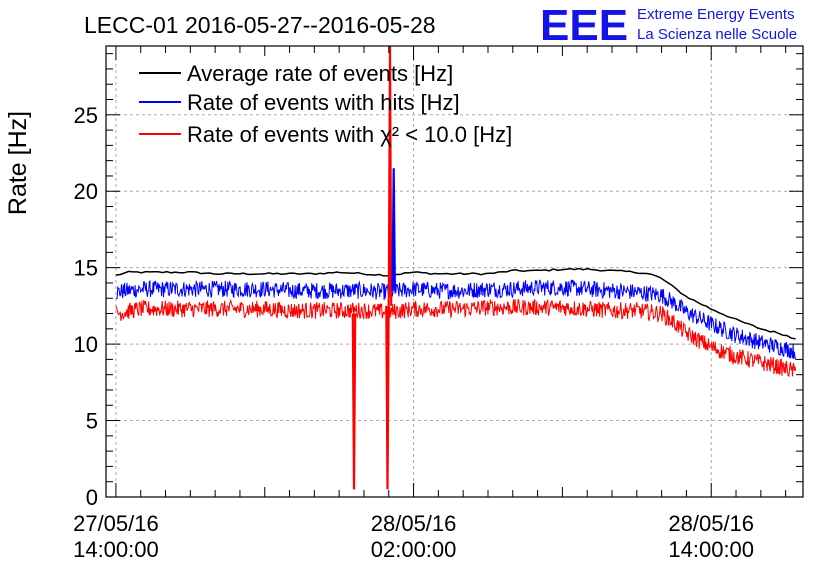  Describe the element at coordinates (92, 421) in the screenshot. I see `y-tick-label: 5` at that location.